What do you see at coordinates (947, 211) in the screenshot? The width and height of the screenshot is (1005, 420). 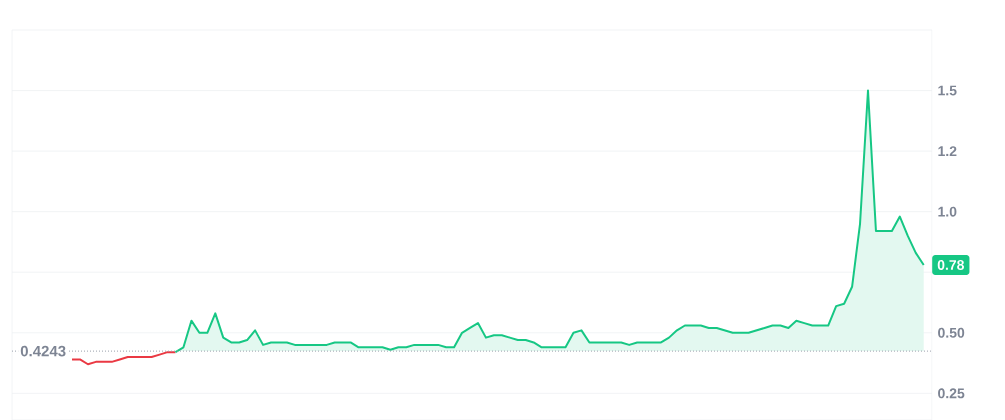 I see `y-tick-label: 1.0` at bounding box center [947, 211].